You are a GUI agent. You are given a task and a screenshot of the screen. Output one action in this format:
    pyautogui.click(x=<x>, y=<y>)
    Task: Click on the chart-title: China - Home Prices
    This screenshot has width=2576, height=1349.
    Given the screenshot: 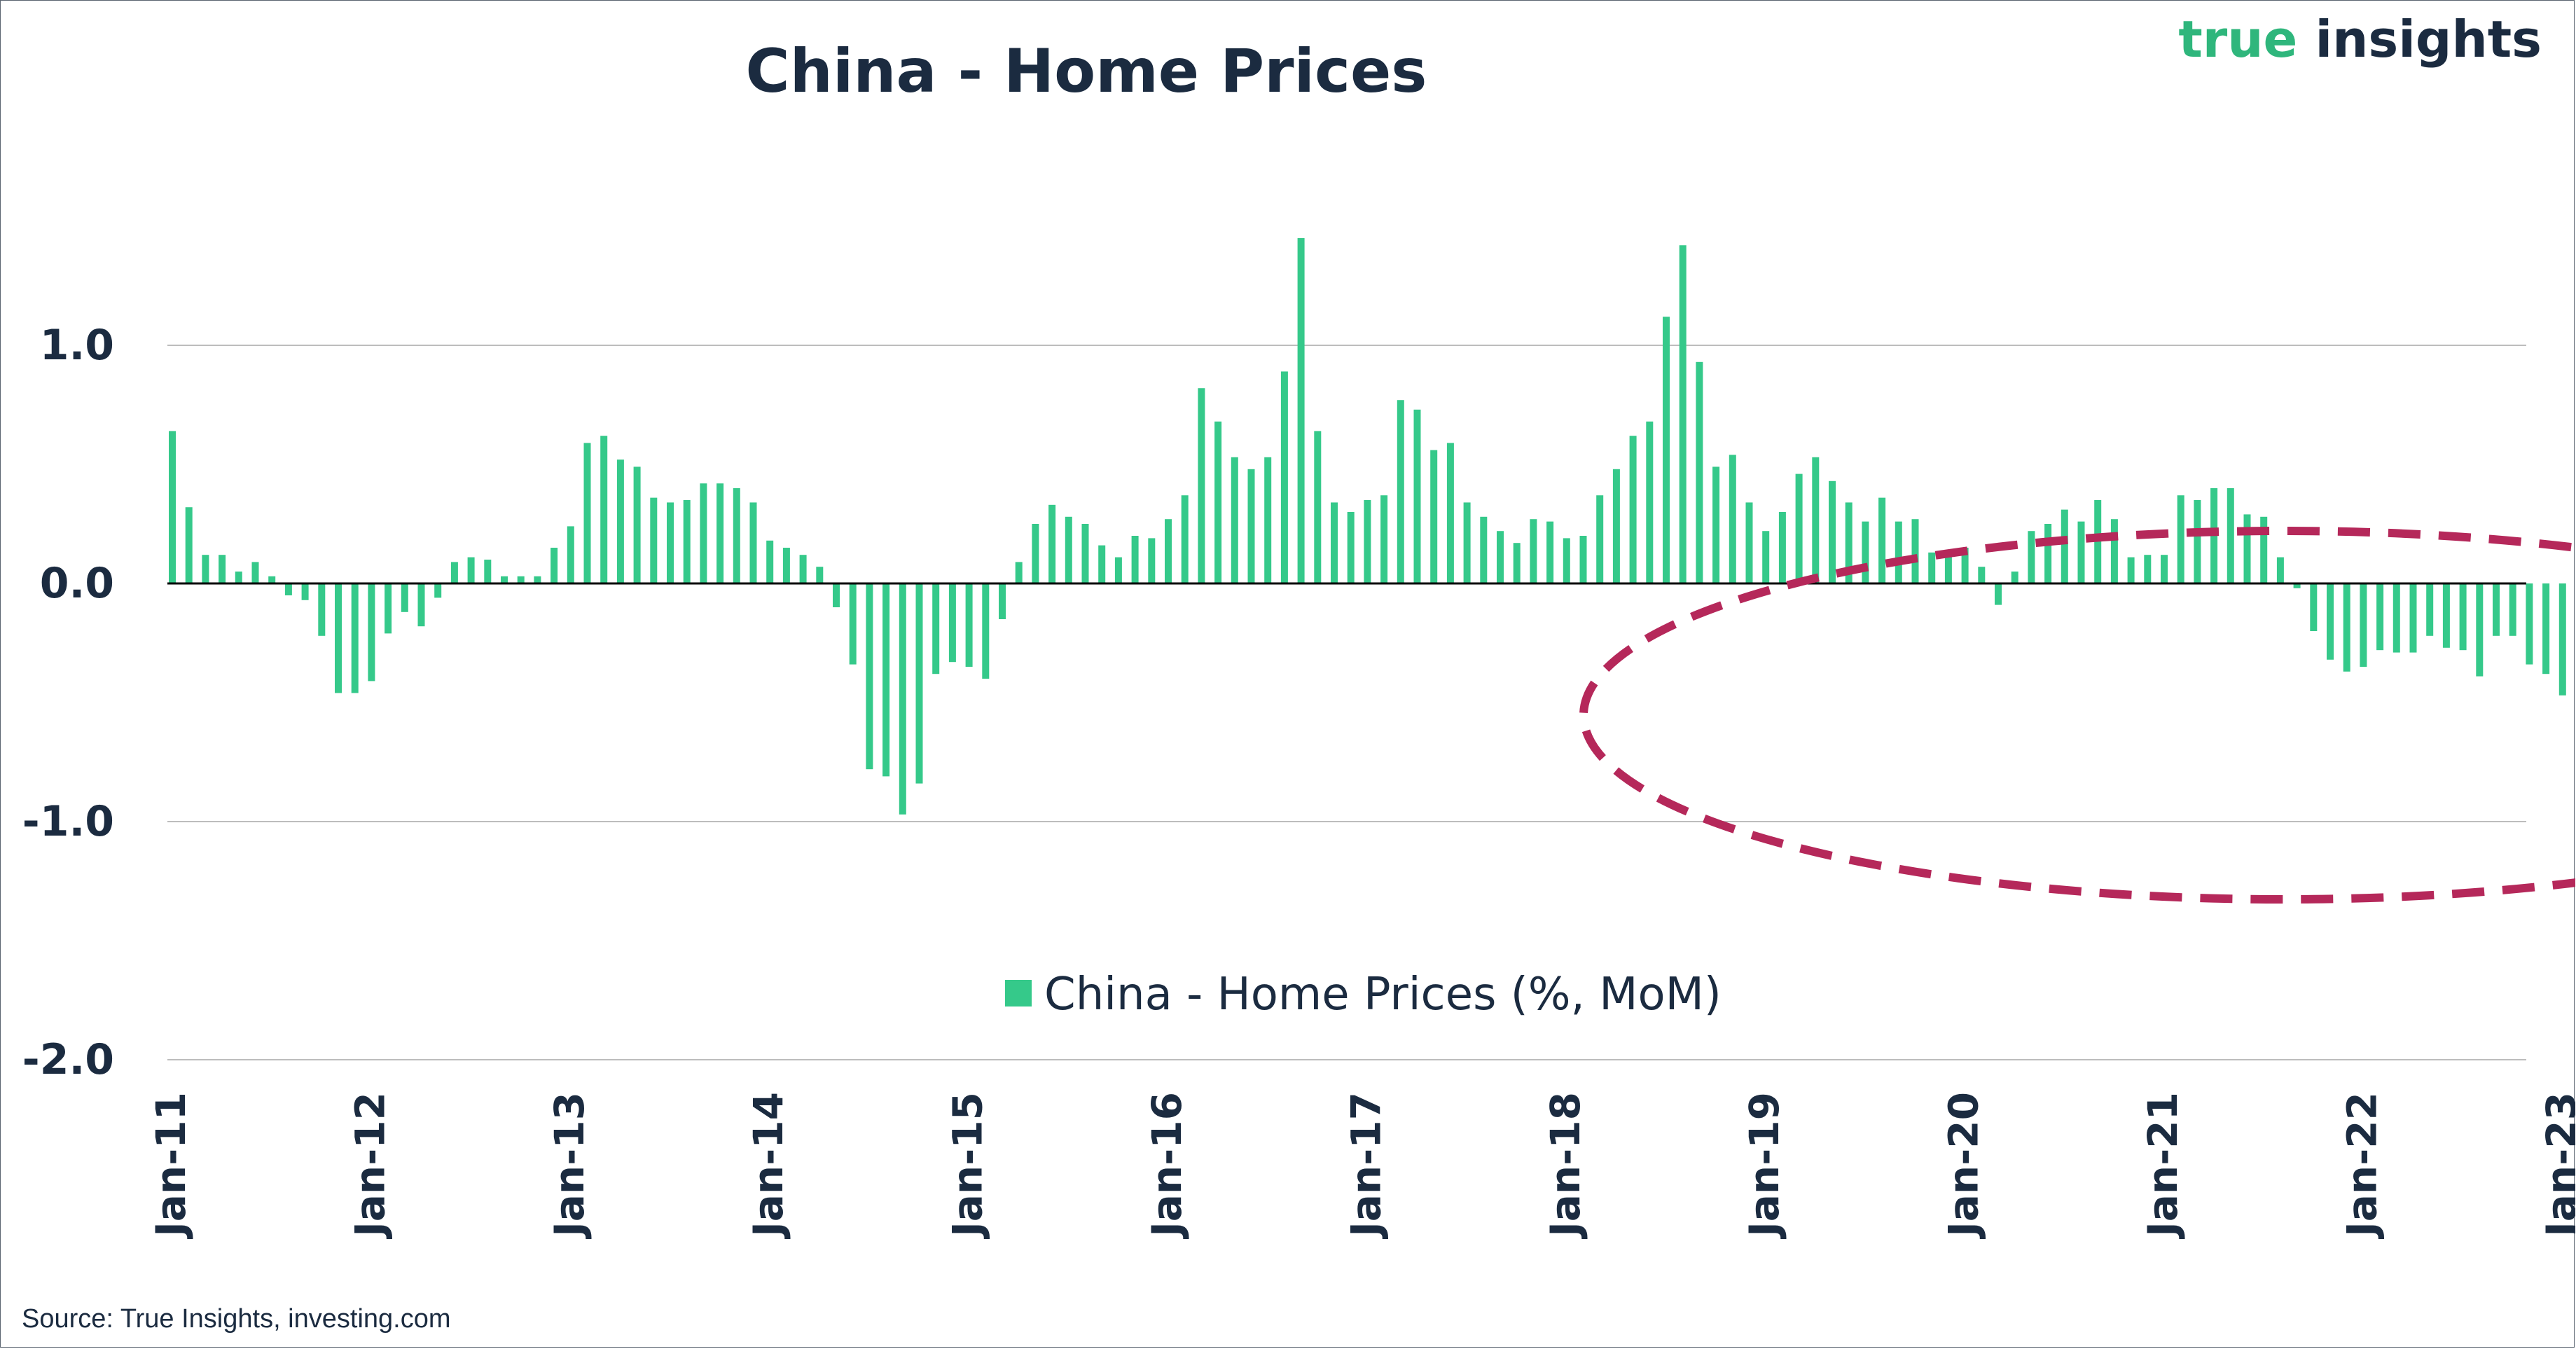 What is the action you would take?
    pyautogui.click(x=1086, y=71)
    